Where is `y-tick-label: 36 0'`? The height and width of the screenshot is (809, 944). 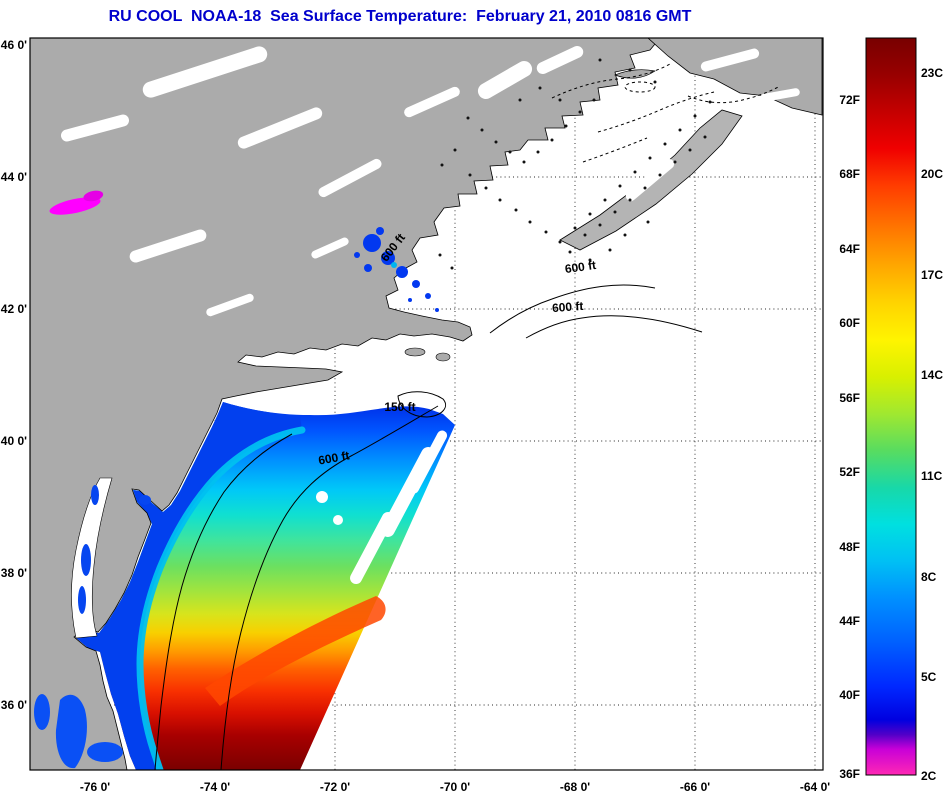 y-tick-label: 36 0' is located at coordinates (14, 705).